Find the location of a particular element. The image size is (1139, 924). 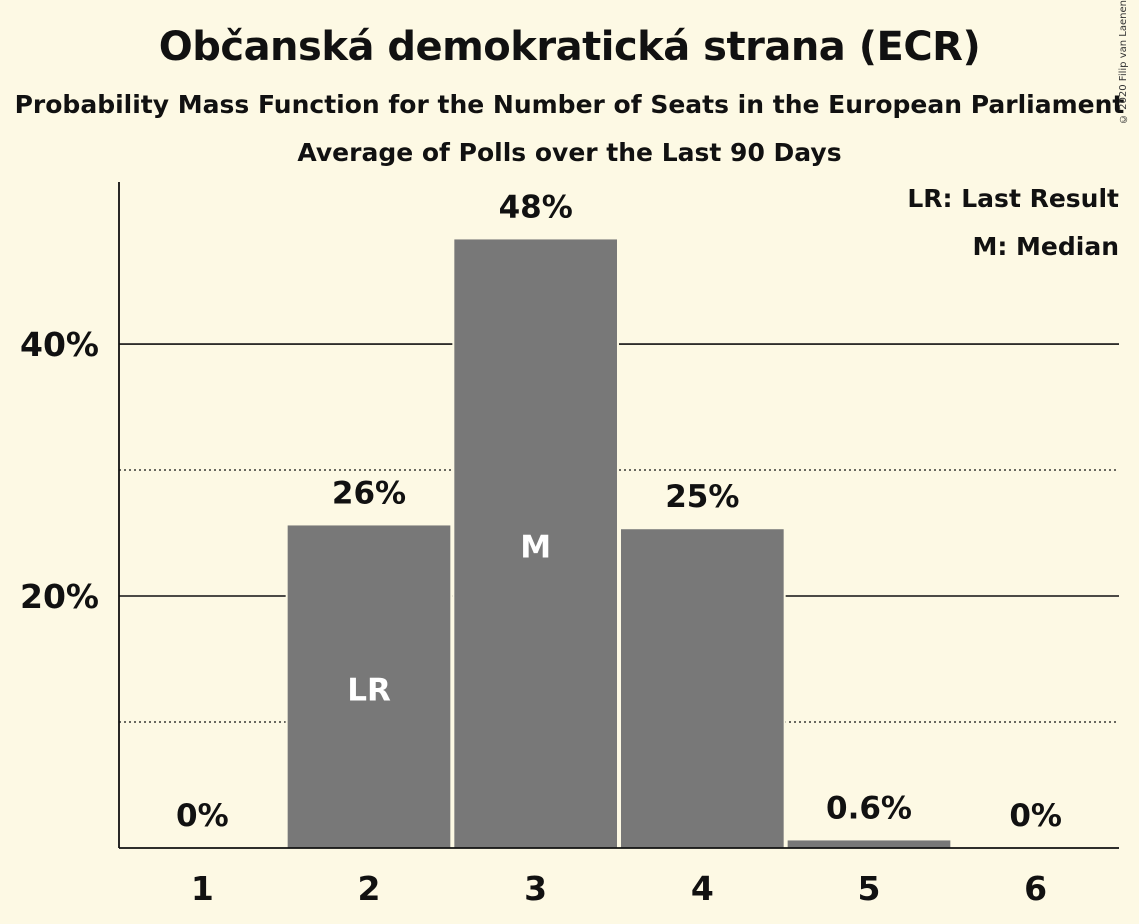

x-tick-label: 5 is located at coordinates (869, 888).